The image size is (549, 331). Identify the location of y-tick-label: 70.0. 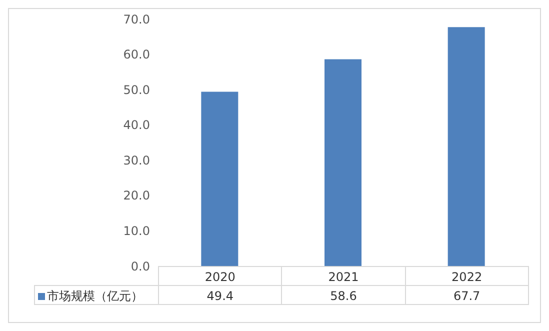
(136, 19).